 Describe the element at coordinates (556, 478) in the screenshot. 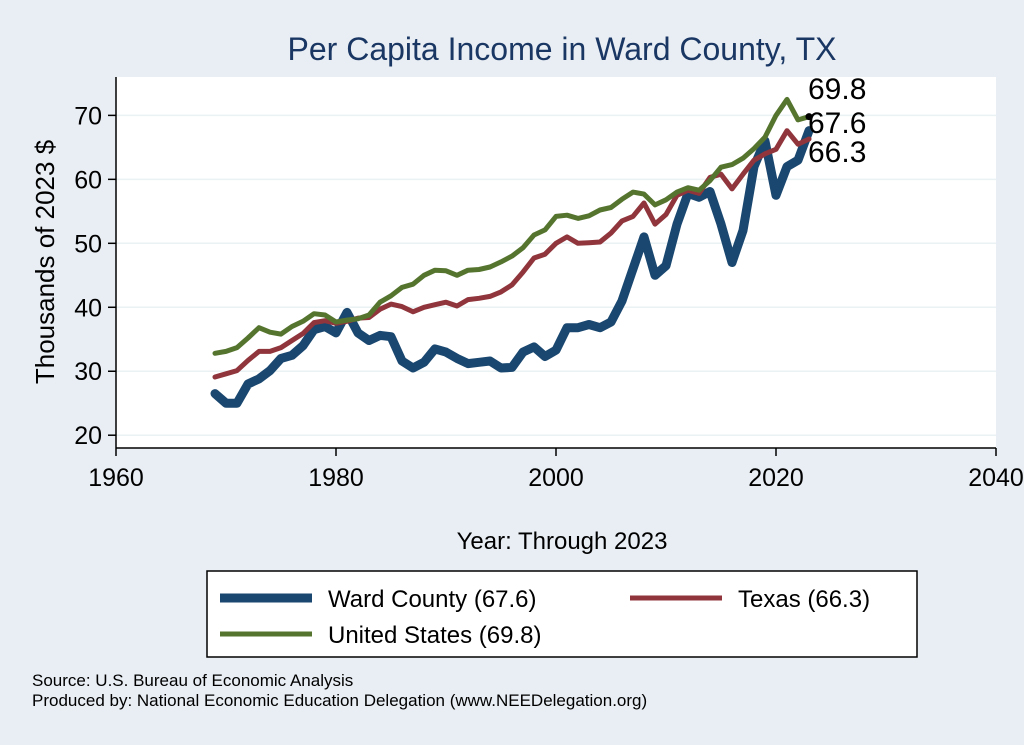

I see `x-tick-label-2000: 2000` at that location.